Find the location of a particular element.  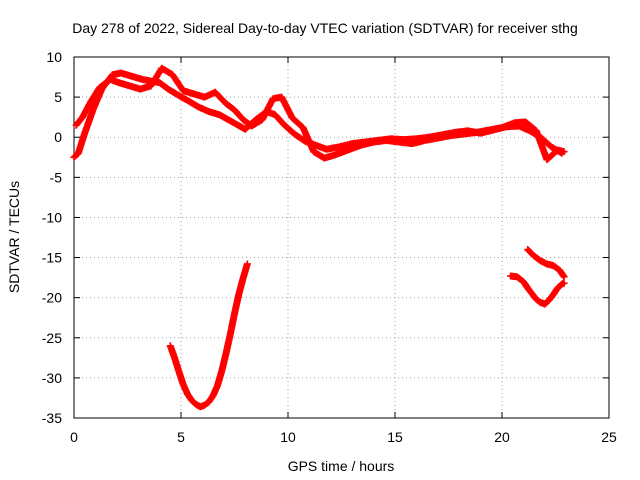

x-axis-label: GPS time / hours is located at coordinates (341, 466).